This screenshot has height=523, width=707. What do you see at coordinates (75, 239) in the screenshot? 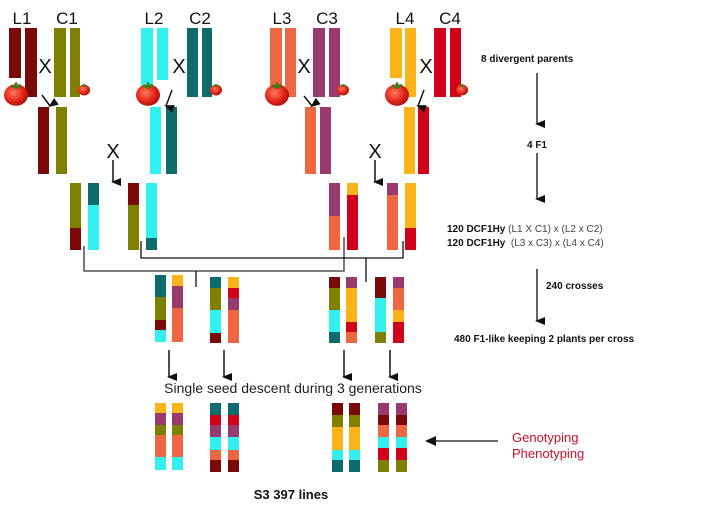
I see `dcf1hy-chromosome-segment-dark-red` at bounding box center [75, 239].